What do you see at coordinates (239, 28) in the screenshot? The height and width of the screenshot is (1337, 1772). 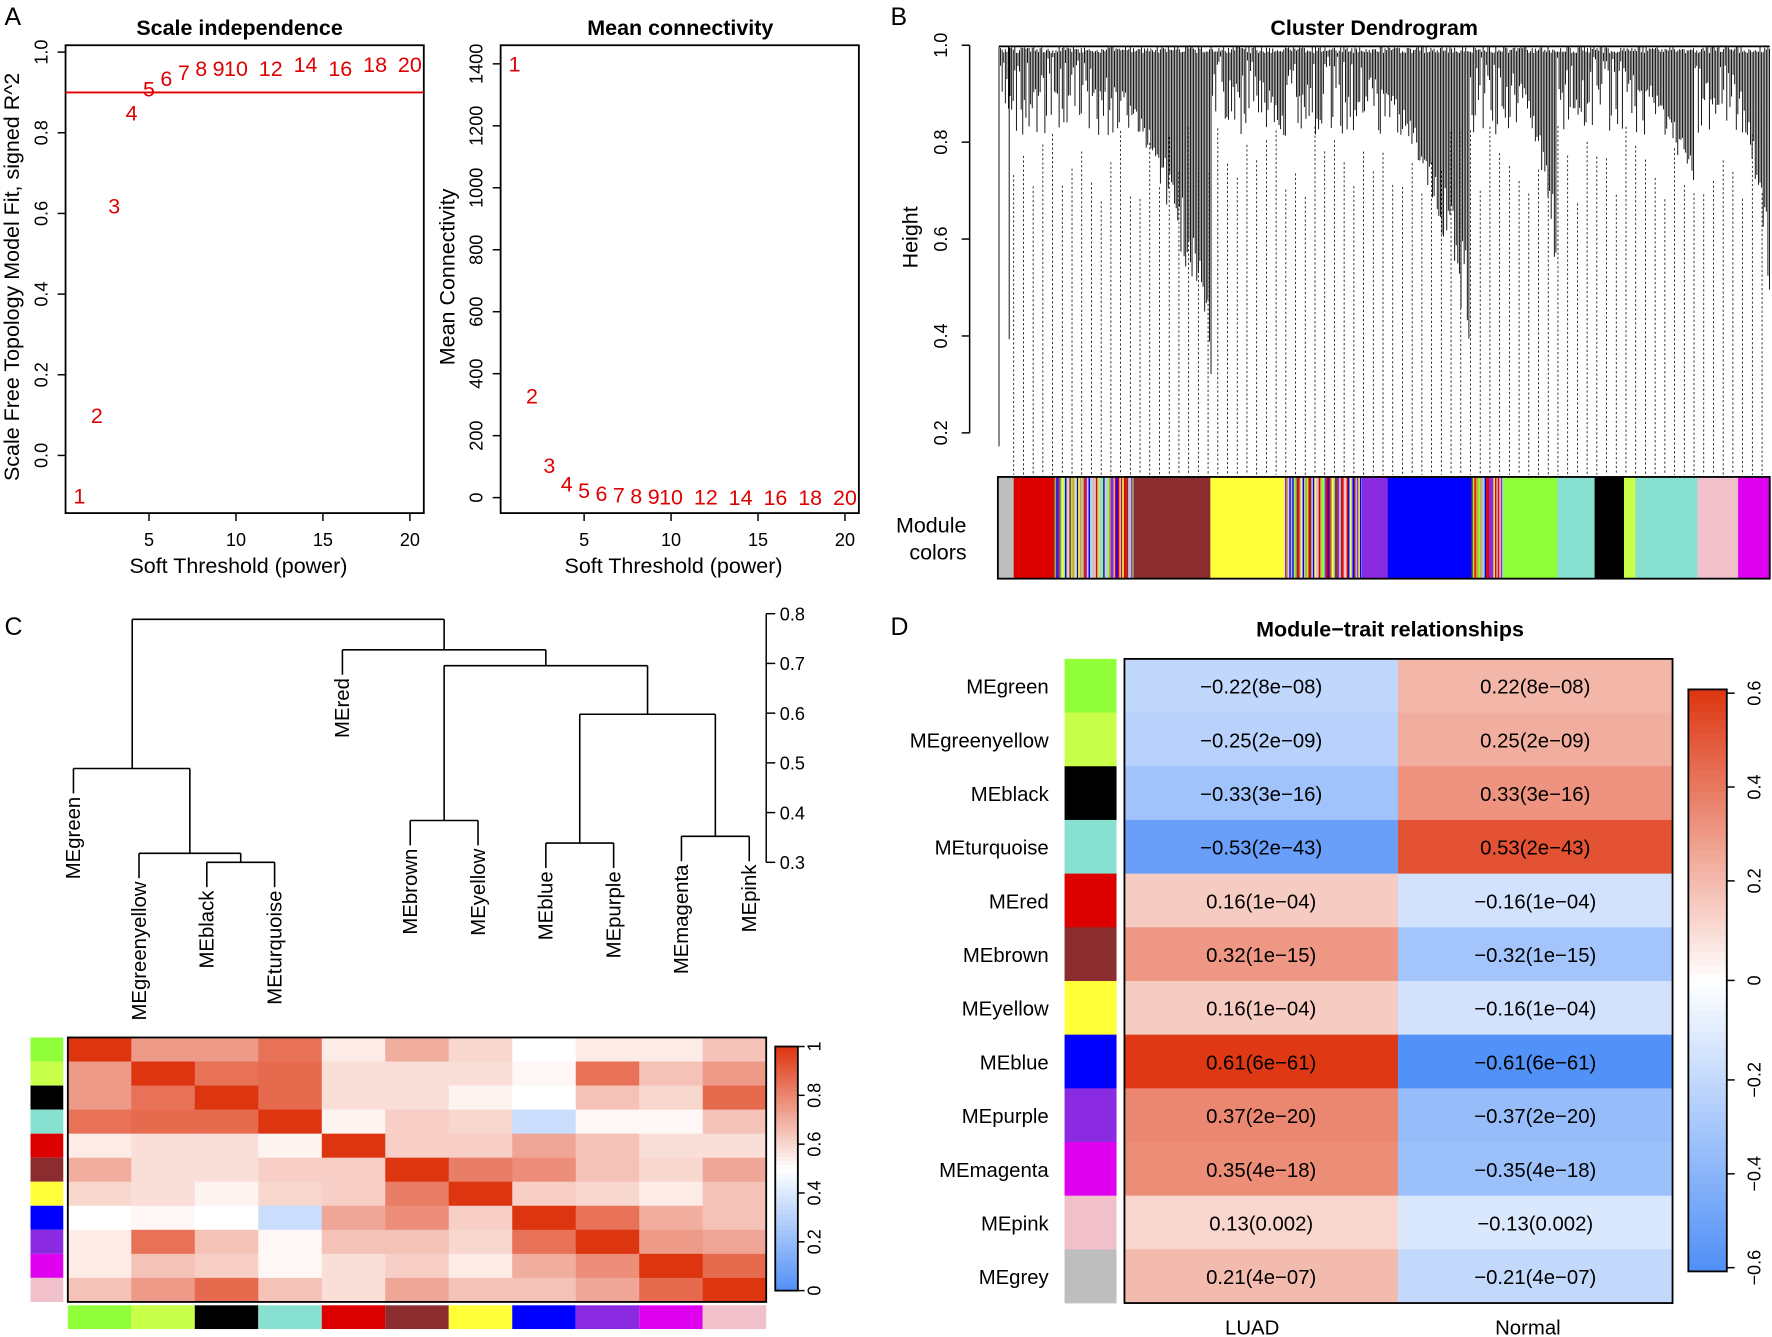 I see `chart-title: Scale independence` at bounding box center [239, 28].